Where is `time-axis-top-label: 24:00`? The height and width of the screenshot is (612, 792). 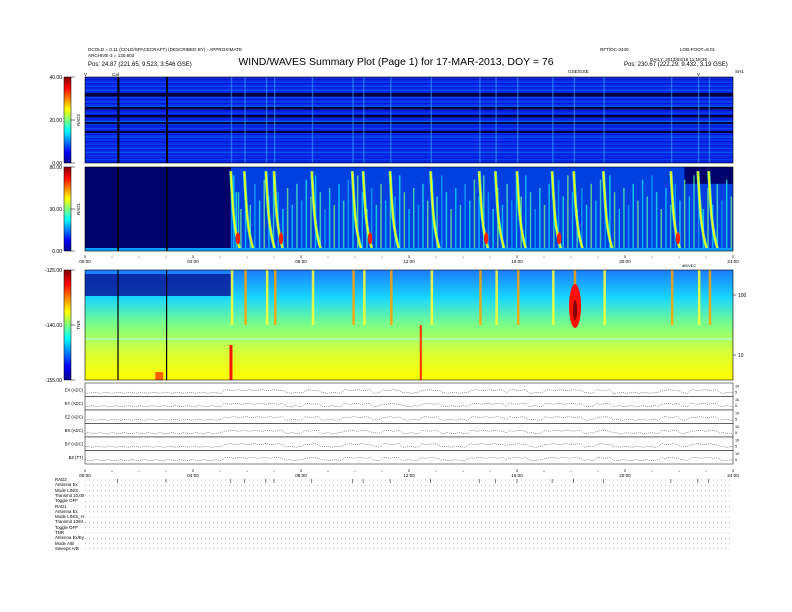
time-axis-top-label: 24:00 is located at coordinates (733, 261).